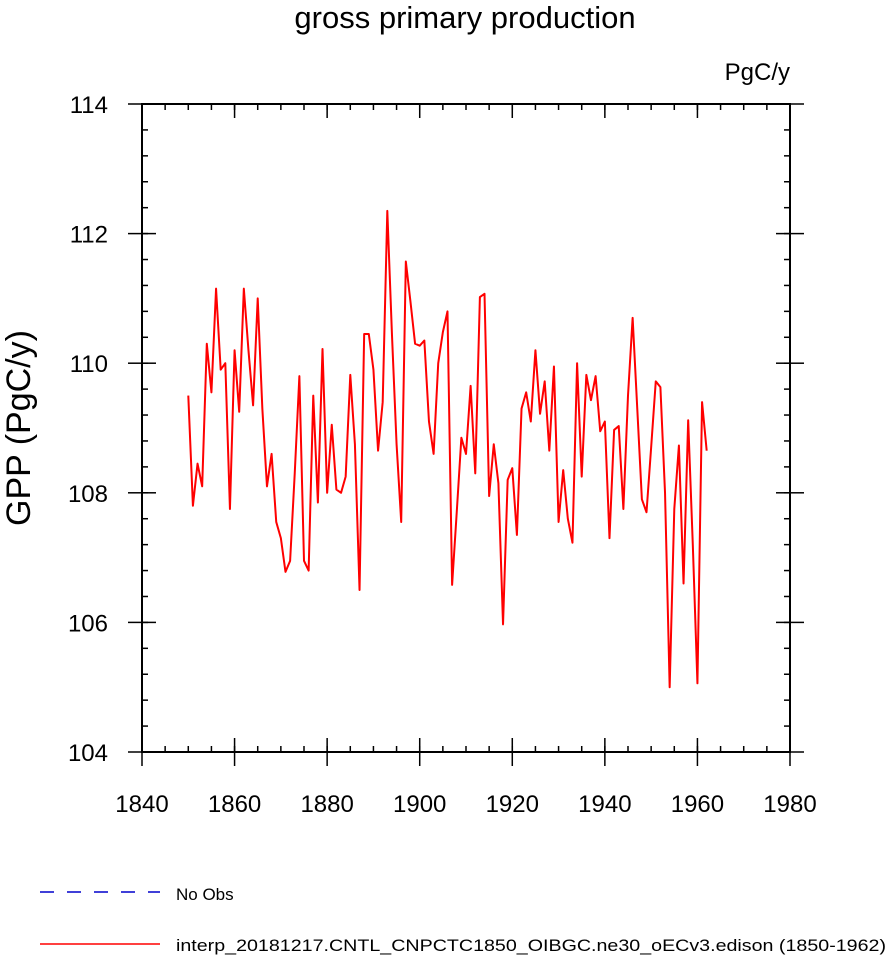 This screenshot has width=889, height=957. What do you see at coordinates (89, 105) in the screenshot?
I see `y-tick-label: 114` at bounding box center [89, 105].